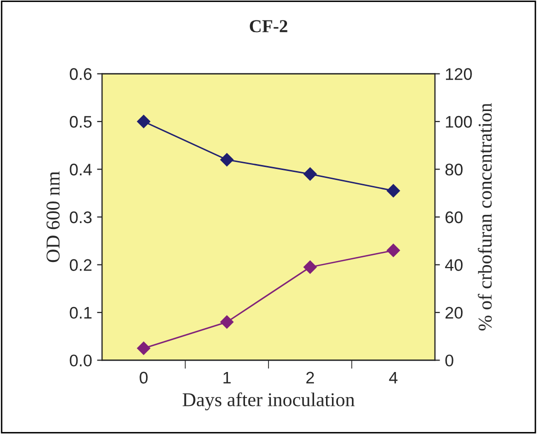 This screenshot has height=434, width=537. What do you see at coordinates (269, 26) in the screenshot?
I see `chart-title: CF-2` at bounding box center [269, 26].